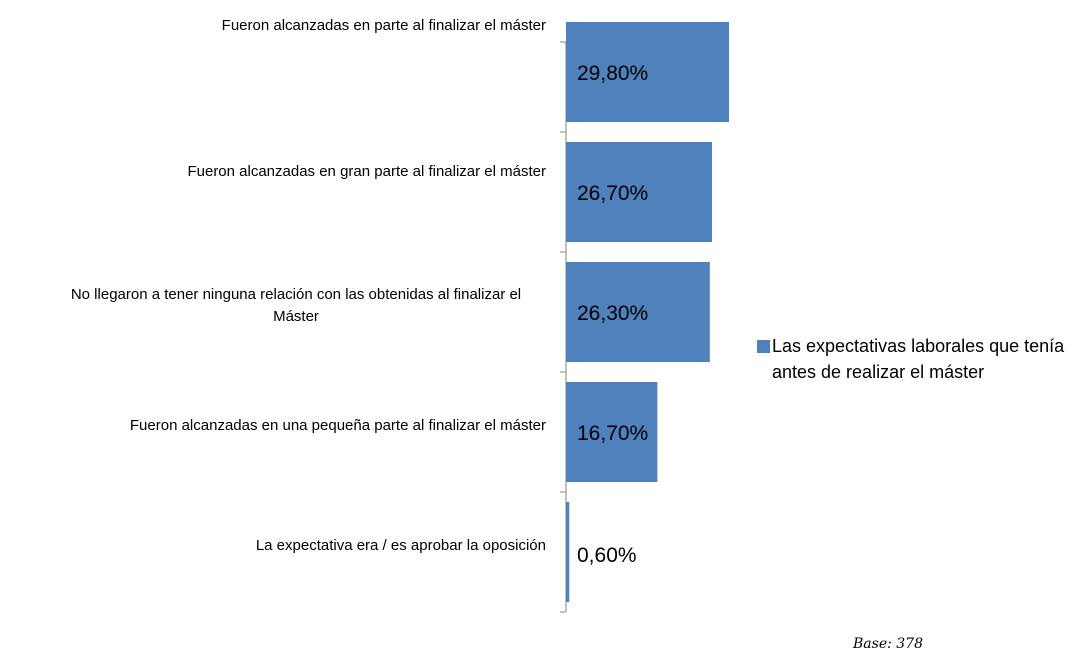 This screenshot has width=1091, height=657. I want to click on data-label: 0,60%, so click(607, 555).